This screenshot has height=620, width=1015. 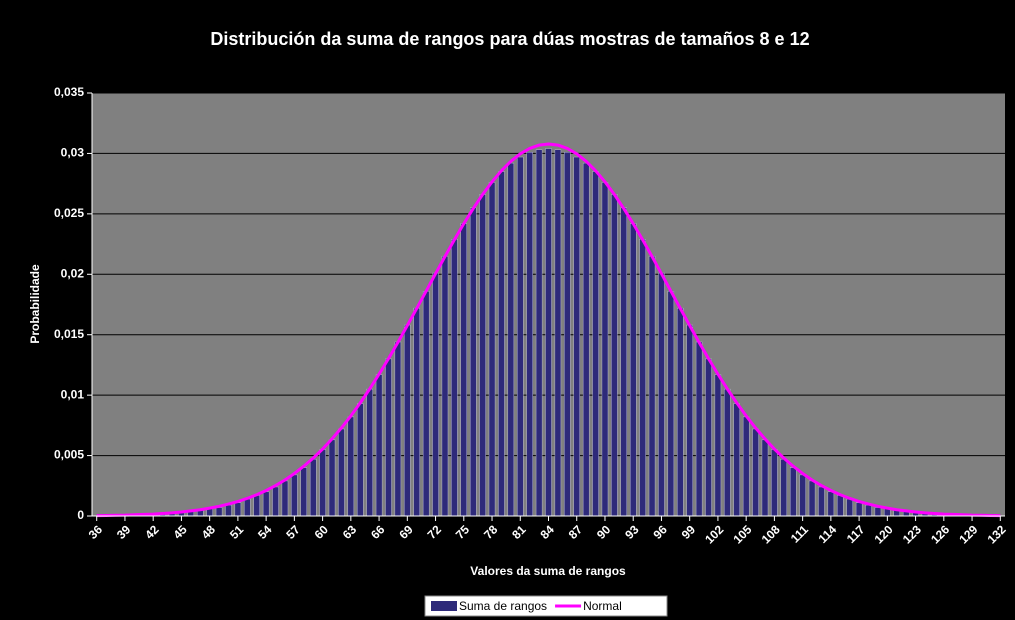 I want to click on legend-swatch, so click(x=444, y=606).